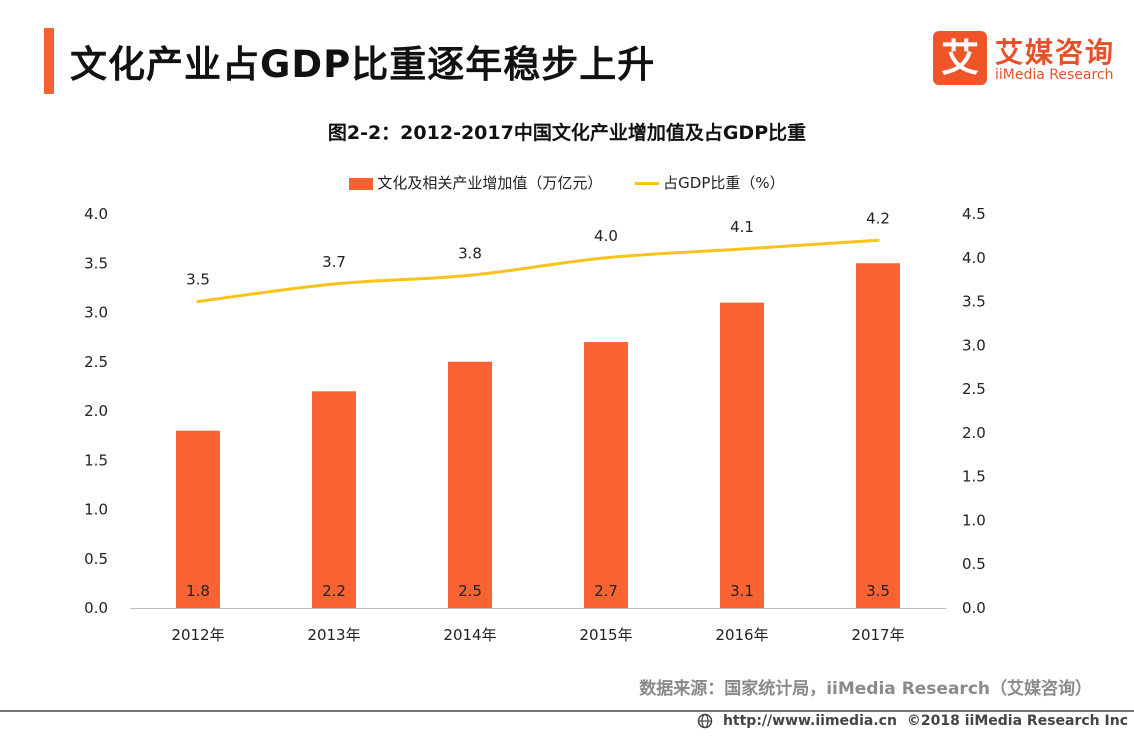 This screenshot has height=737, width=1134. I want to click on y-right-tick-label: 4.5, so click(974, 214).